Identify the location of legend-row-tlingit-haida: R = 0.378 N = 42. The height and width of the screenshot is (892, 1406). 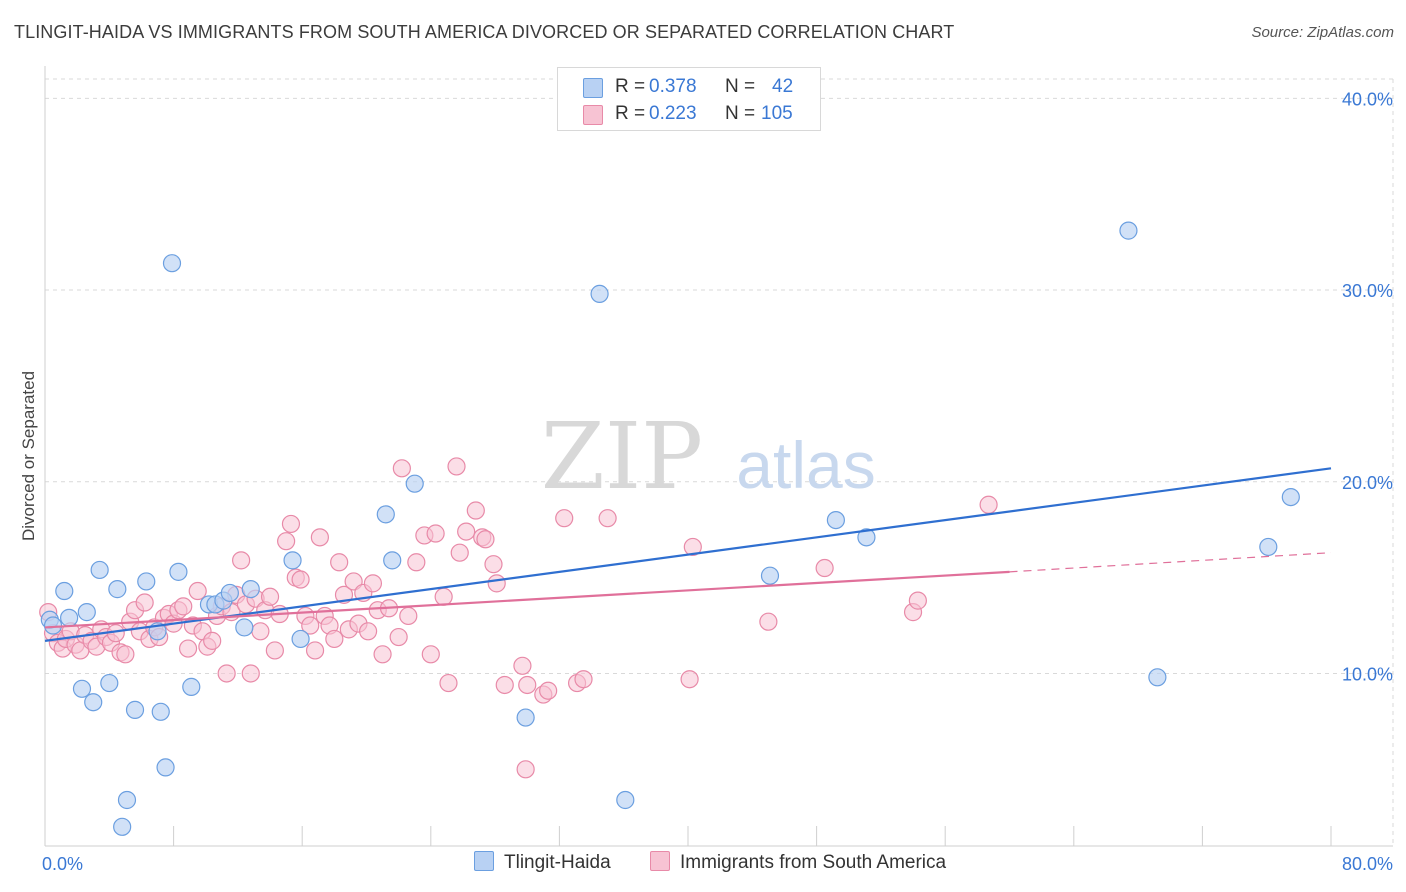
(689, 88).